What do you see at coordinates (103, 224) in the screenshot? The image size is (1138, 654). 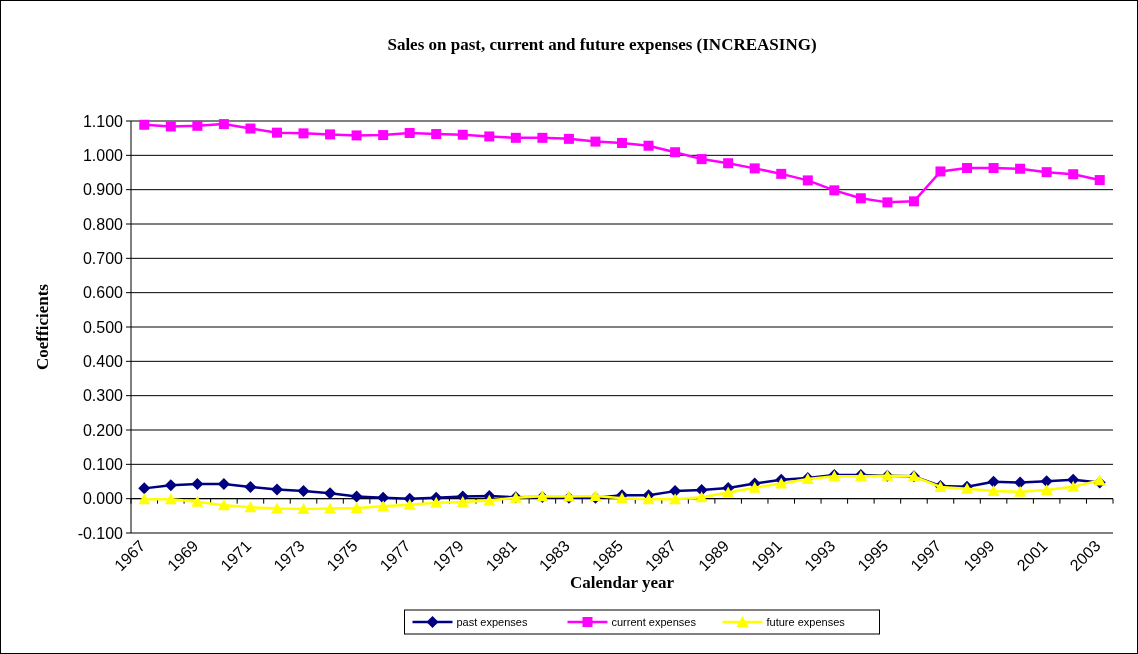 I see `y-tick-label: 0.800` at bounding box center [103, 224].